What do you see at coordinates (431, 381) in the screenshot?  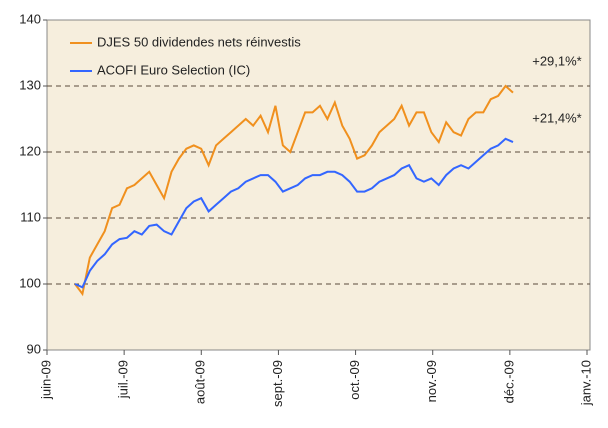 I see `x-tick-label: nov.-09` at bounding box center [431, 381].